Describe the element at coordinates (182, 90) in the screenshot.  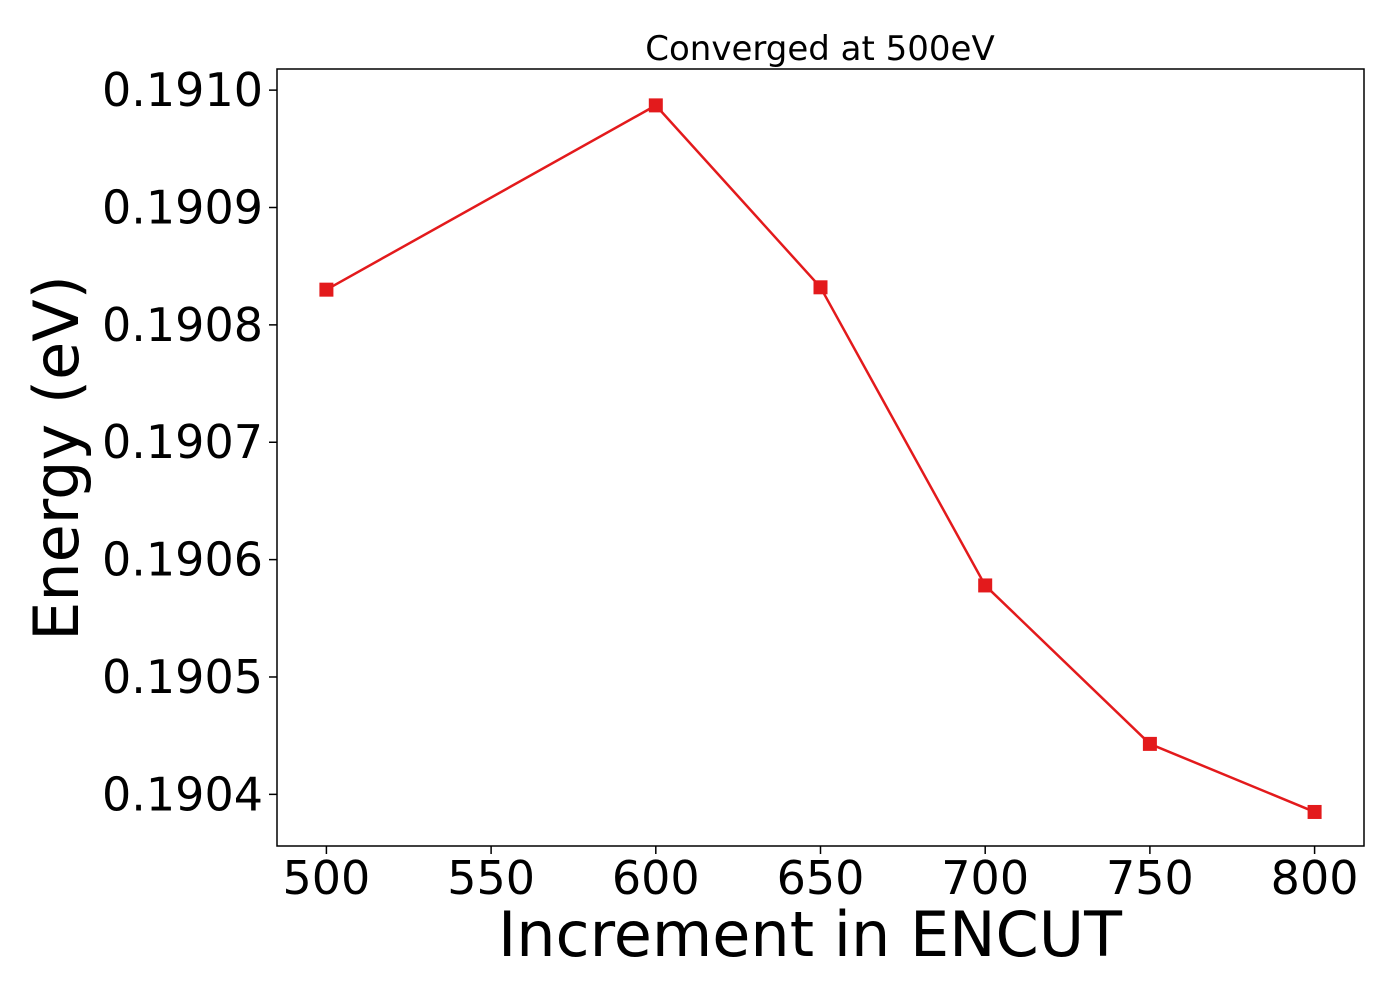
I see `y-tick-label: 0.1910` at that location.